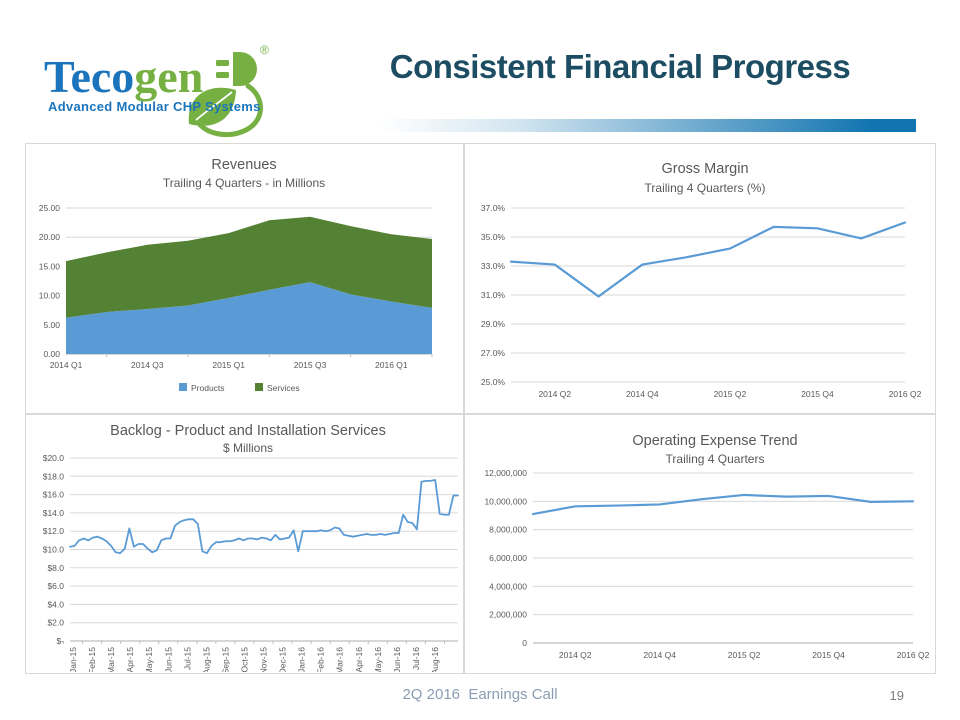 Image resolution: width=960 pixels, height=720 pixels. What do you see at coordinates (310, 365) in the screenshot?
I see `svg-text: 2015 Q3` at bounding box center [310, 365].